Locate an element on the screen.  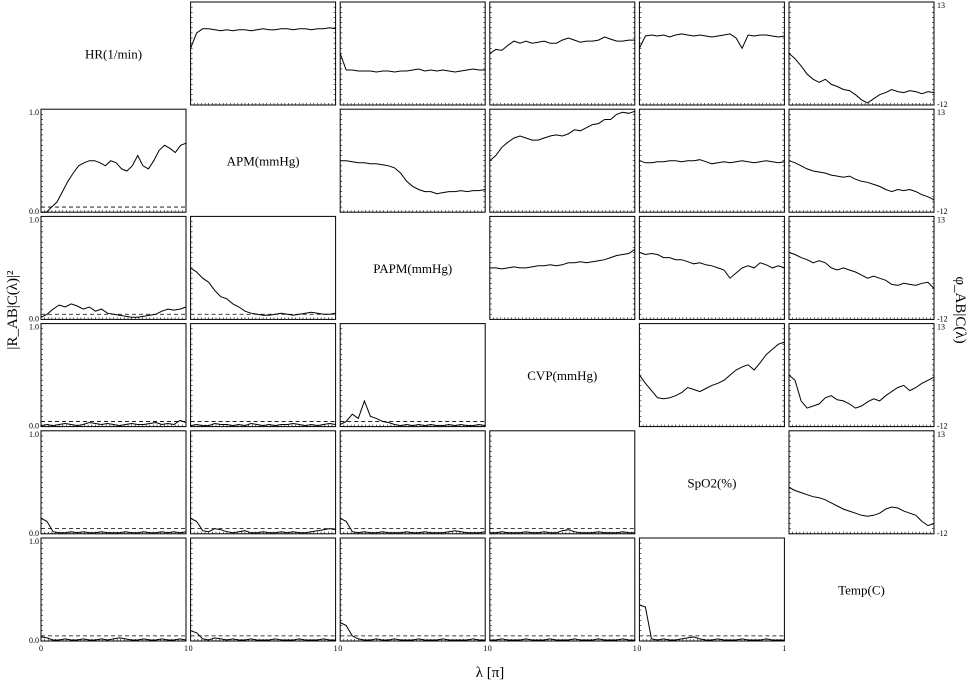
variable-label: SpO2(%) is located at coordinates (711, 482).